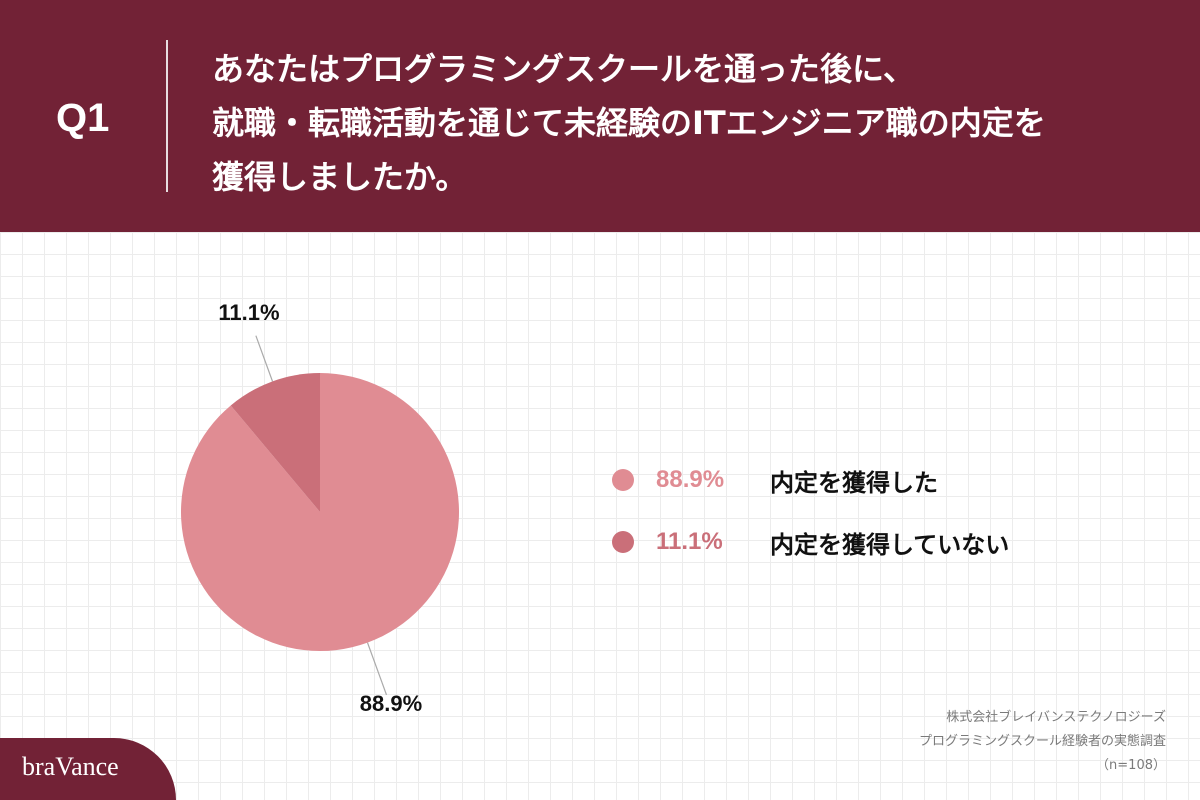  I want to click on leader-line-obtained, so click(377, 669).